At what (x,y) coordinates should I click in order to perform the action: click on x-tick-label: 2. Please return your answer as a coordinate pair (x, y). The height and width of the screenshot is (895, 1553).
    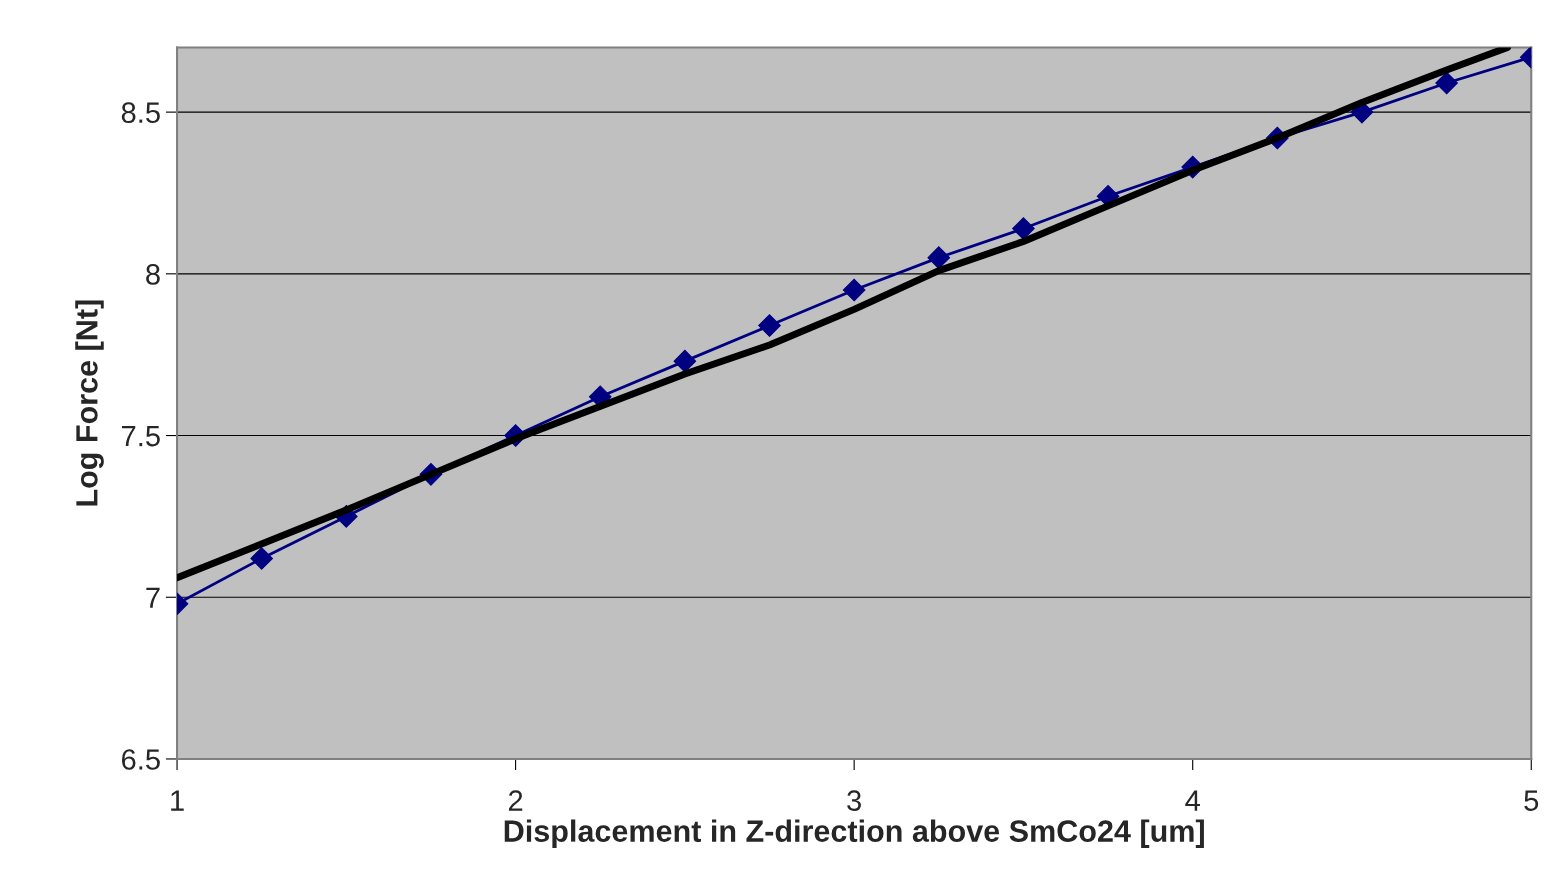
    Looking at the image, I should click on (515, 800).